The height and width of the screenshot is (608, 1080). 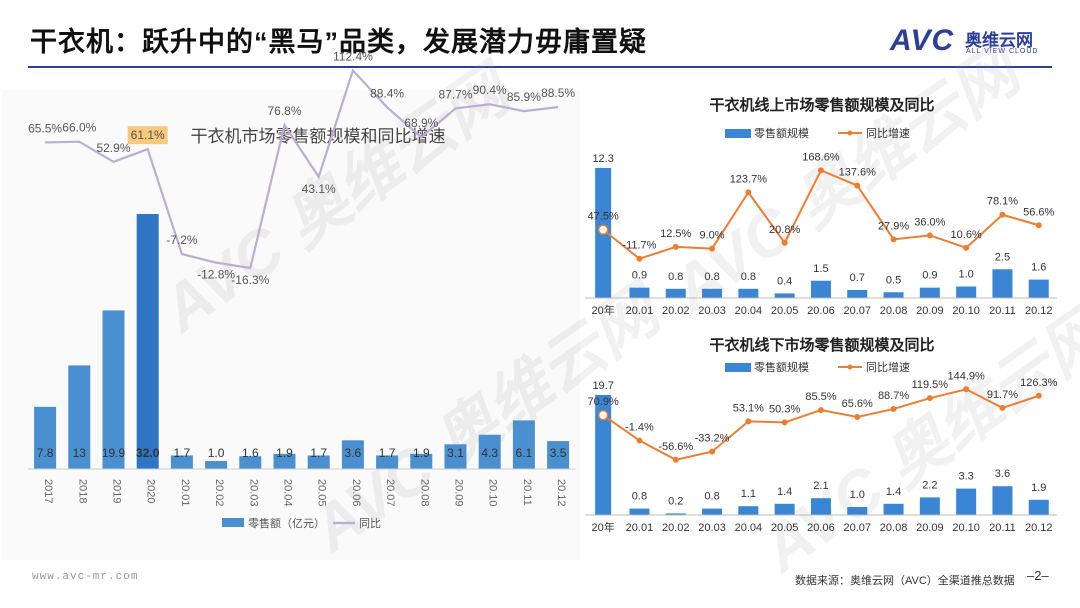 I want to click on chart3-line-label: -56.6%, so click(x=675, y=447).